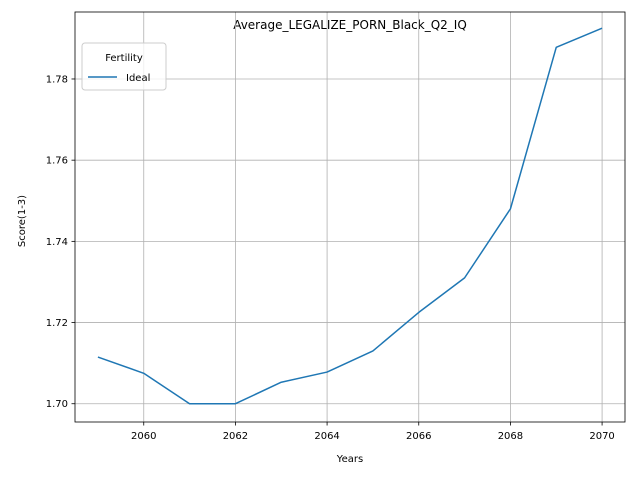 Image resolution: width=640 pixels, height=480 pixels. Describe the element at coordinates (138, 78) in the screenshot. I see `legend-label-ideal: Ideal` at that location.